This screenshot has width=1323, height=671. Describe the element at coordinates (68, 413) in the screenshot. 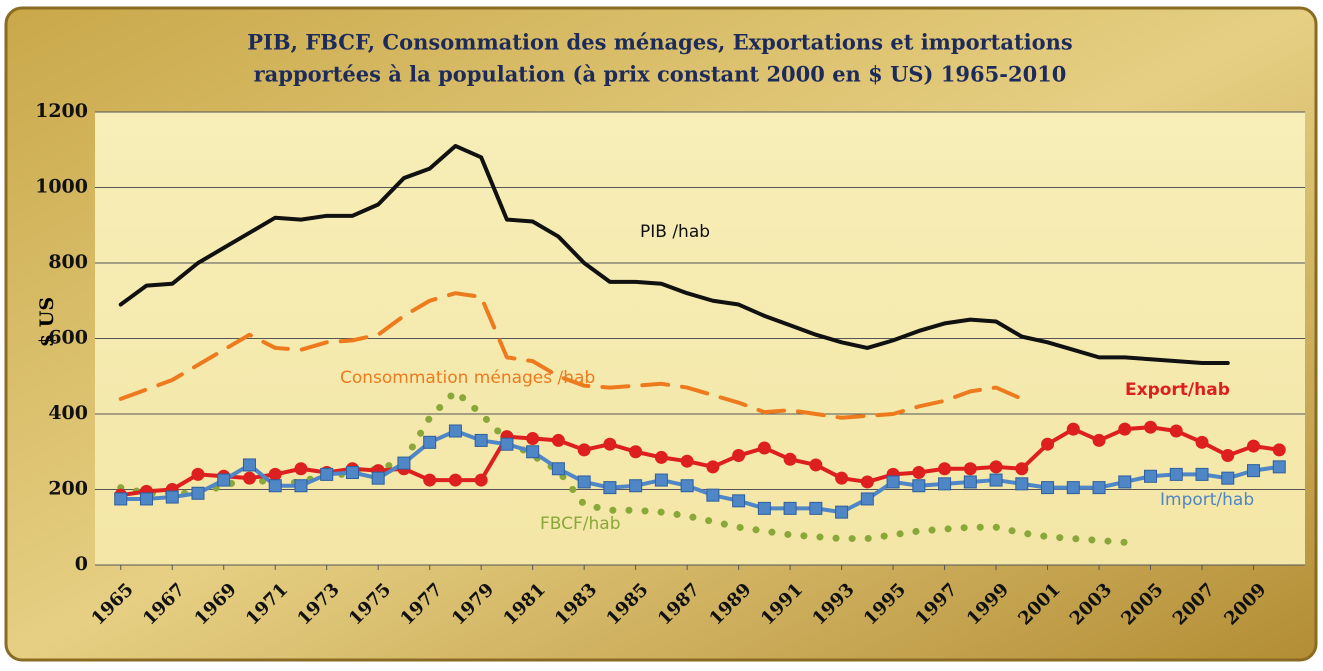

I see `y-tick-label: 400` at that location.